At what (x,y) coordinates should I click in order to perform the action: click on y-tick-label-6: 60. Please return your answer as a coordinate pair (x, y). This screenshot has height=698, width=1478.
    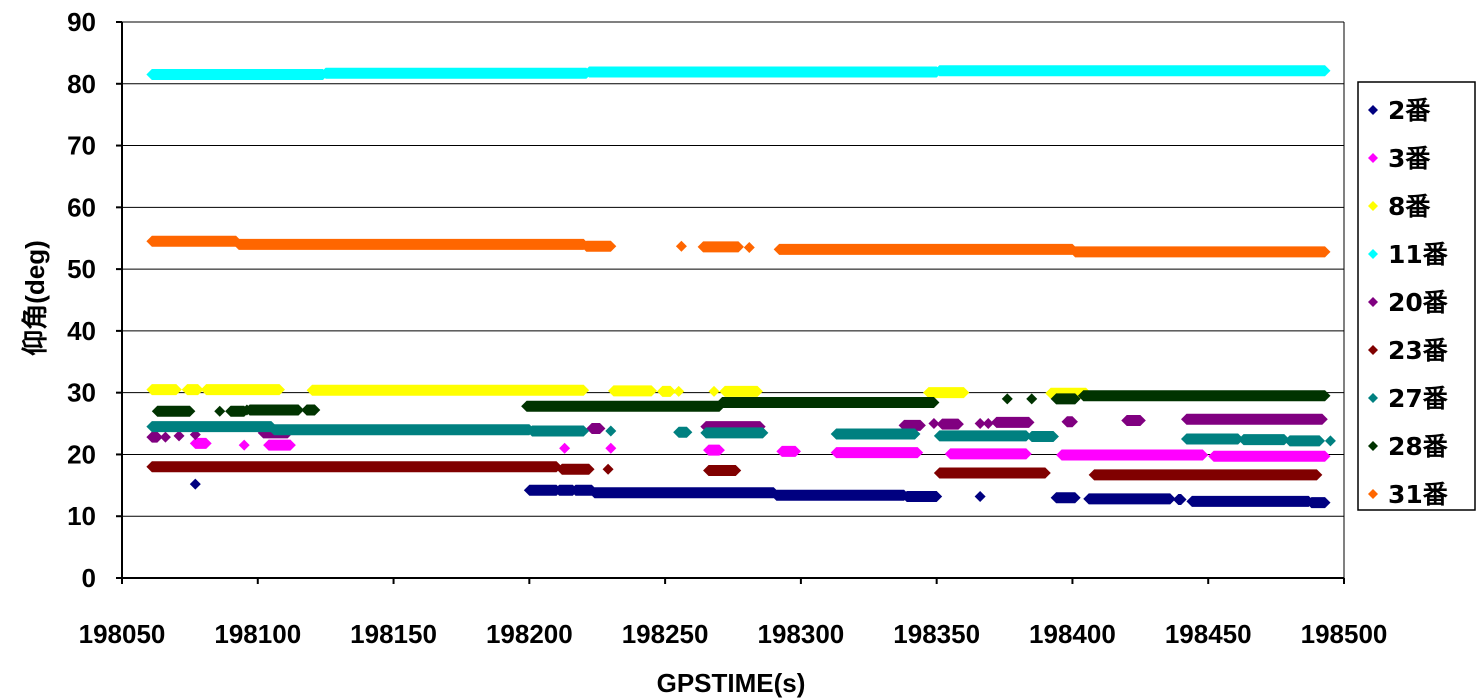
    Looking at the image, I should click on (81, 207).